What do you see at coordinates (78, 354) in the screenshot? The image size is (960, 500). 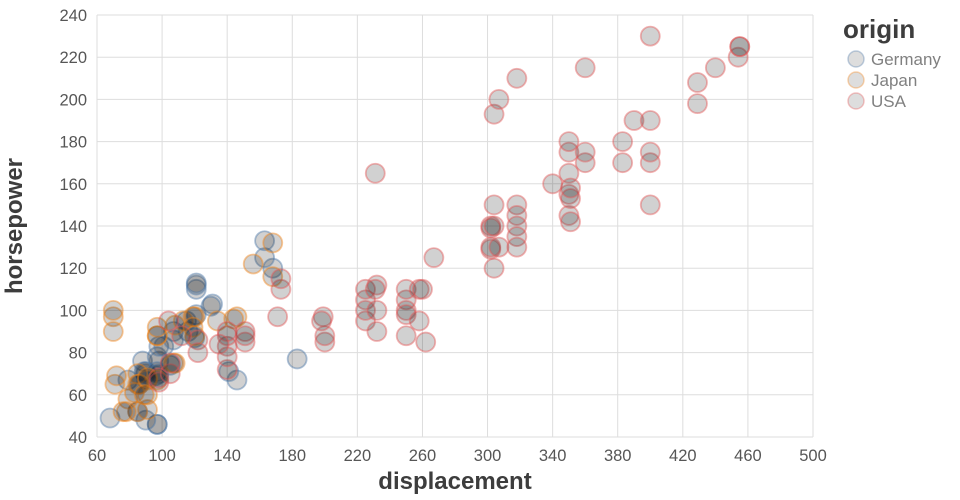 I see `y-tick-label: 80` at bounding box center [78, 354].